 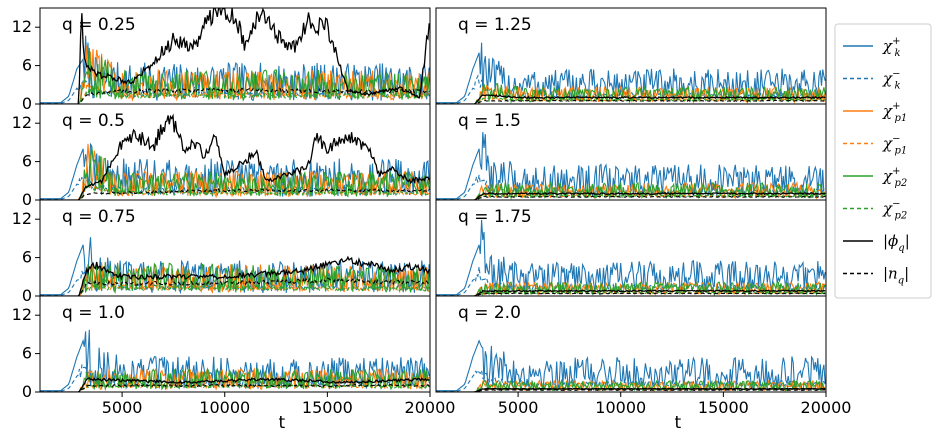 I want to click on panel-label: q = 0.5, so click(x=93, y=121).